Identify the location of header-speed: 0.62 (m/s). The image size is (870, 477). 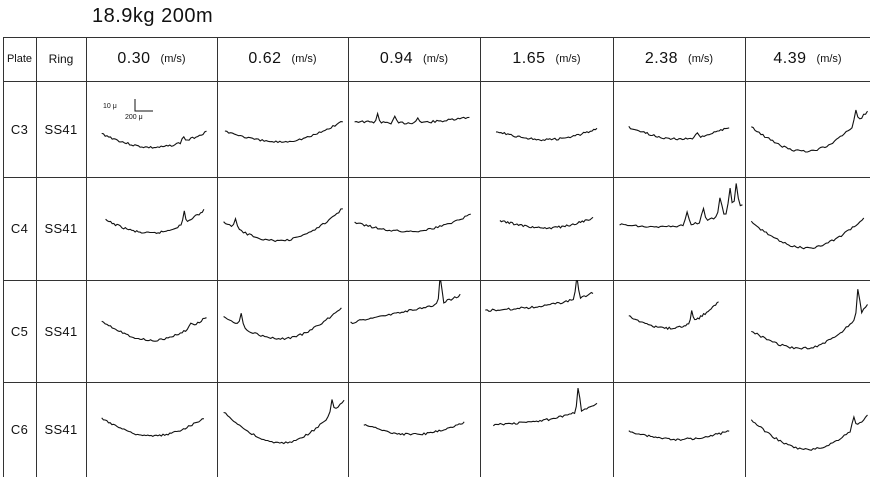
(282, 59).